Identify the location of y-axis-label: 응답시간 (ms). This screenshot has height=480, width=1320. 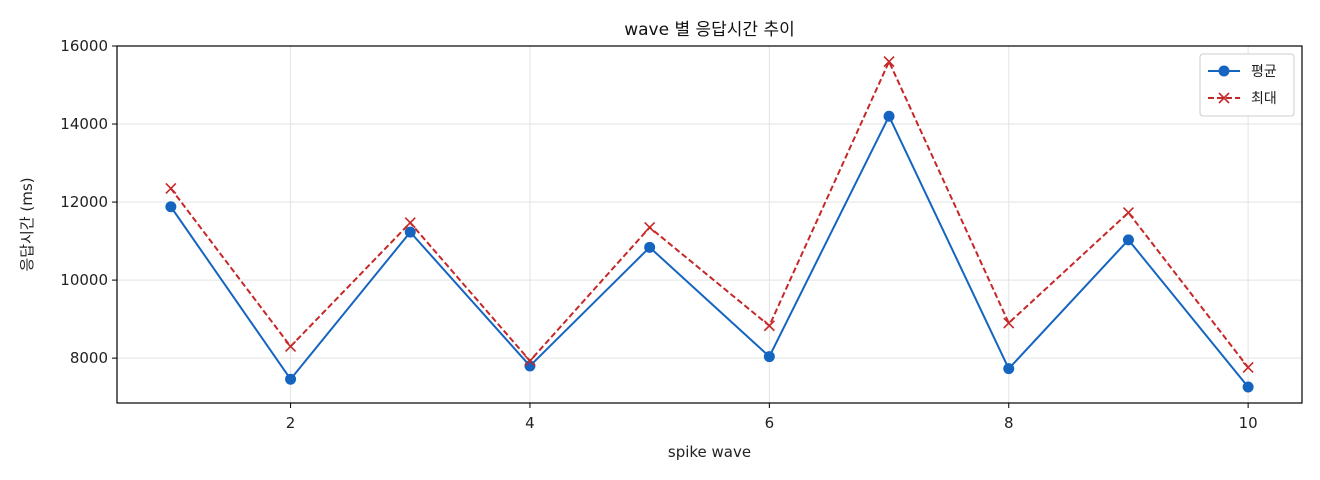
(27, 224).